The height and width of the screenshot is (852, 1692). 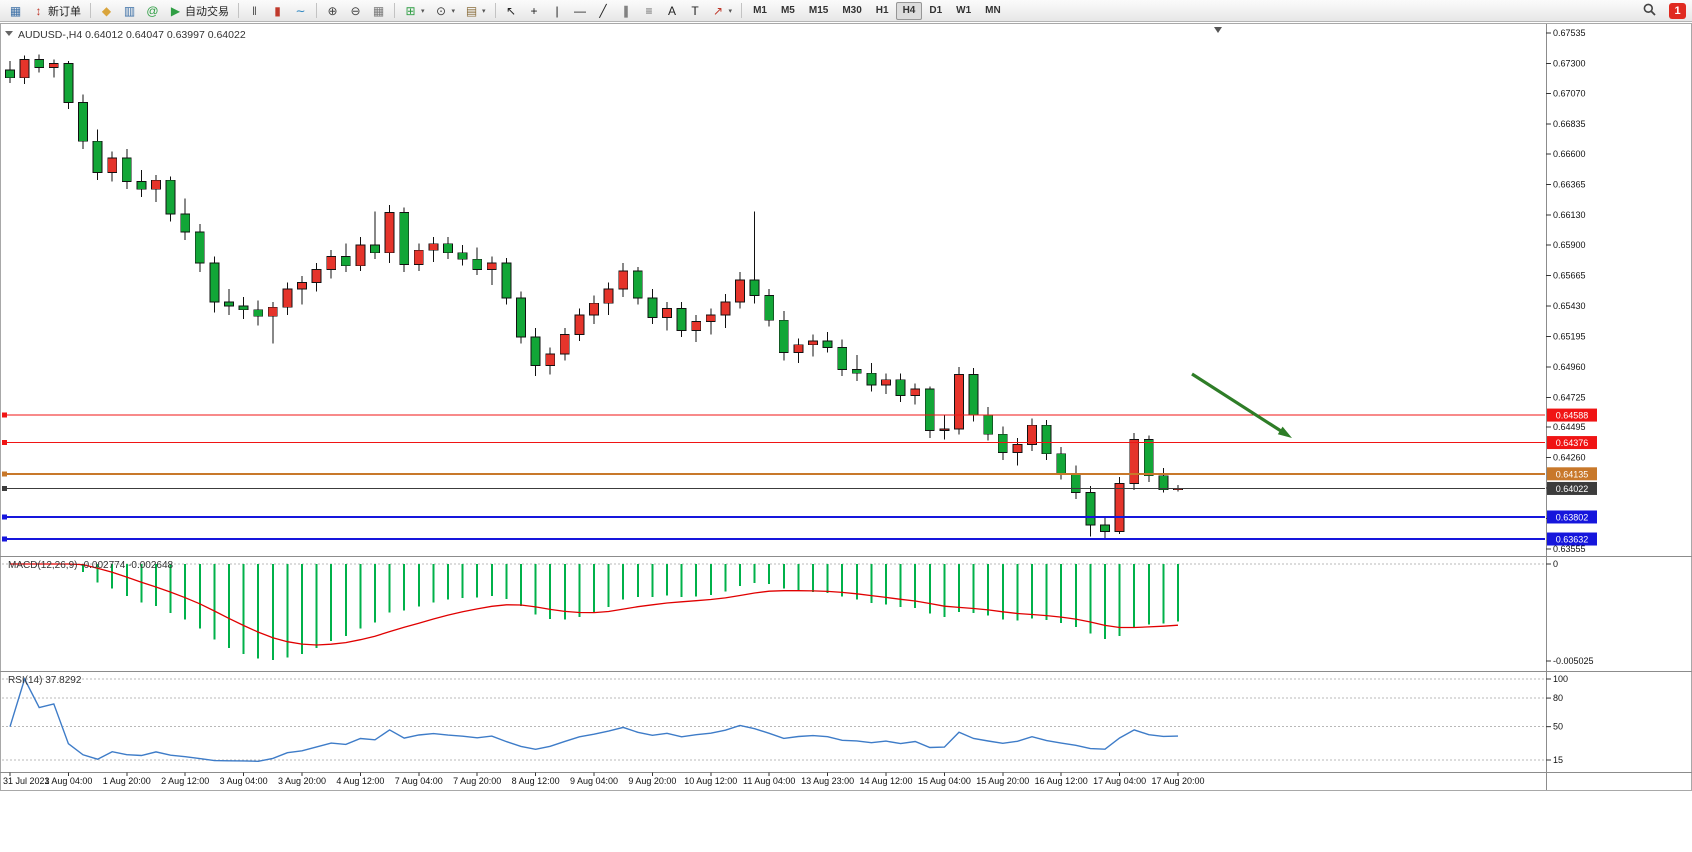 I want to click on timeframe-m1-button: M1, so click(x=760, y=11).